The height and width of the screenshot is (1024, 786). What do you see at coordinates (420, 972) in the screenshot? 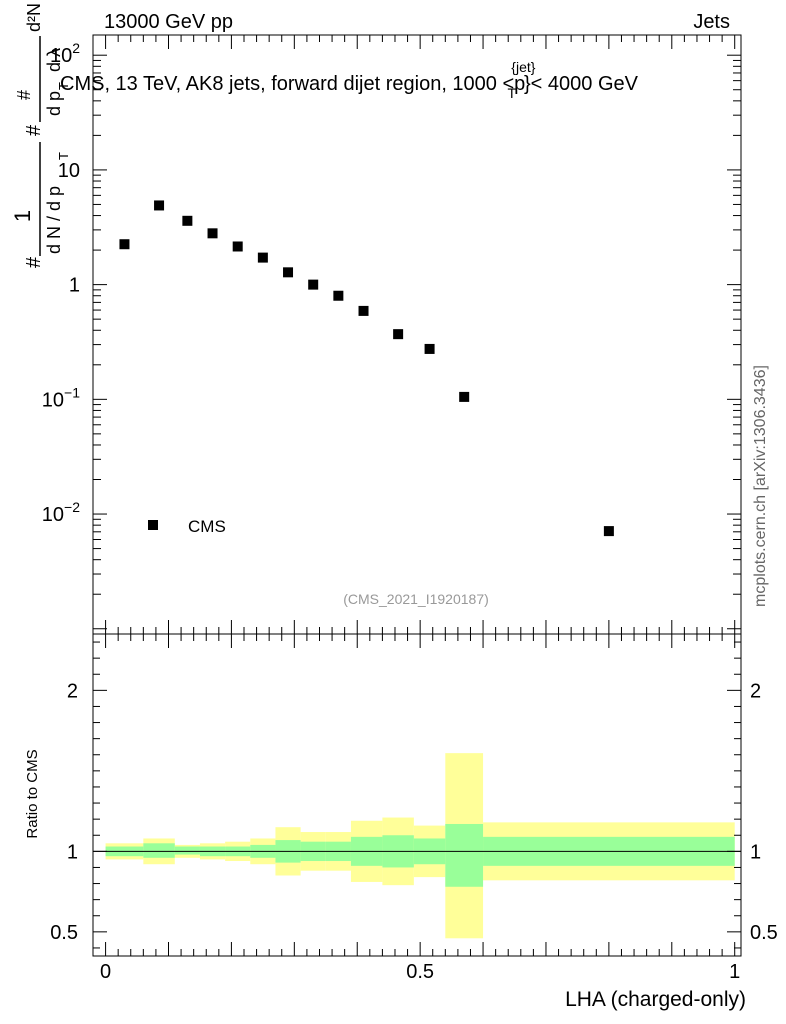
I see `x-tick-label-1: 0.5` at bounding box center [420, 972].